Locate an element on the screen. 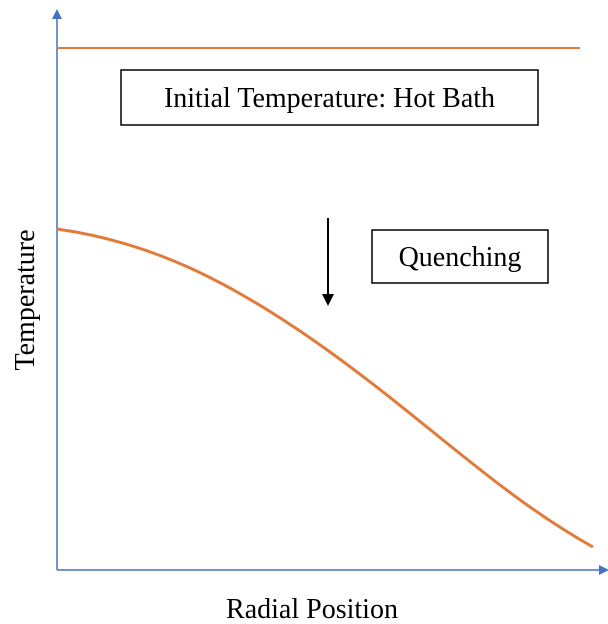 This screenshot has width=608, height=624. initial-box is located at coordinates (329, 97).